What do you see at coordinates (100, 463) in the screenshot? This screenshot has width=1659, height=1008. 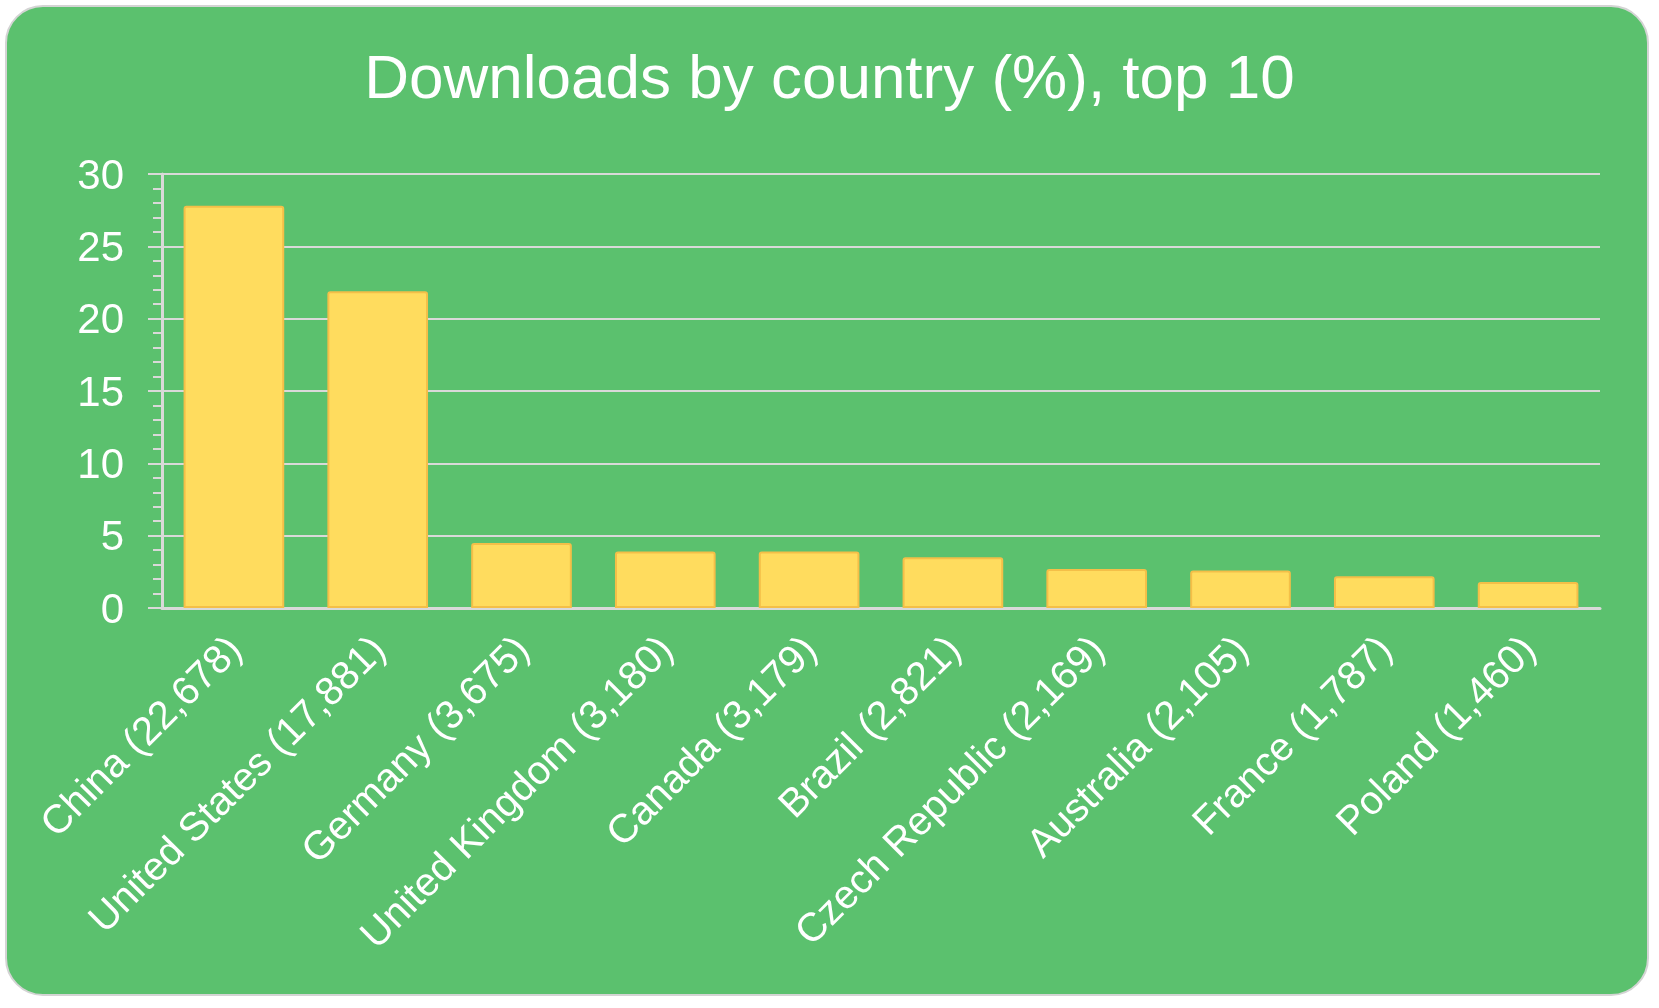 I see `y-tick-label: 10` at bounding box center [100, 463].